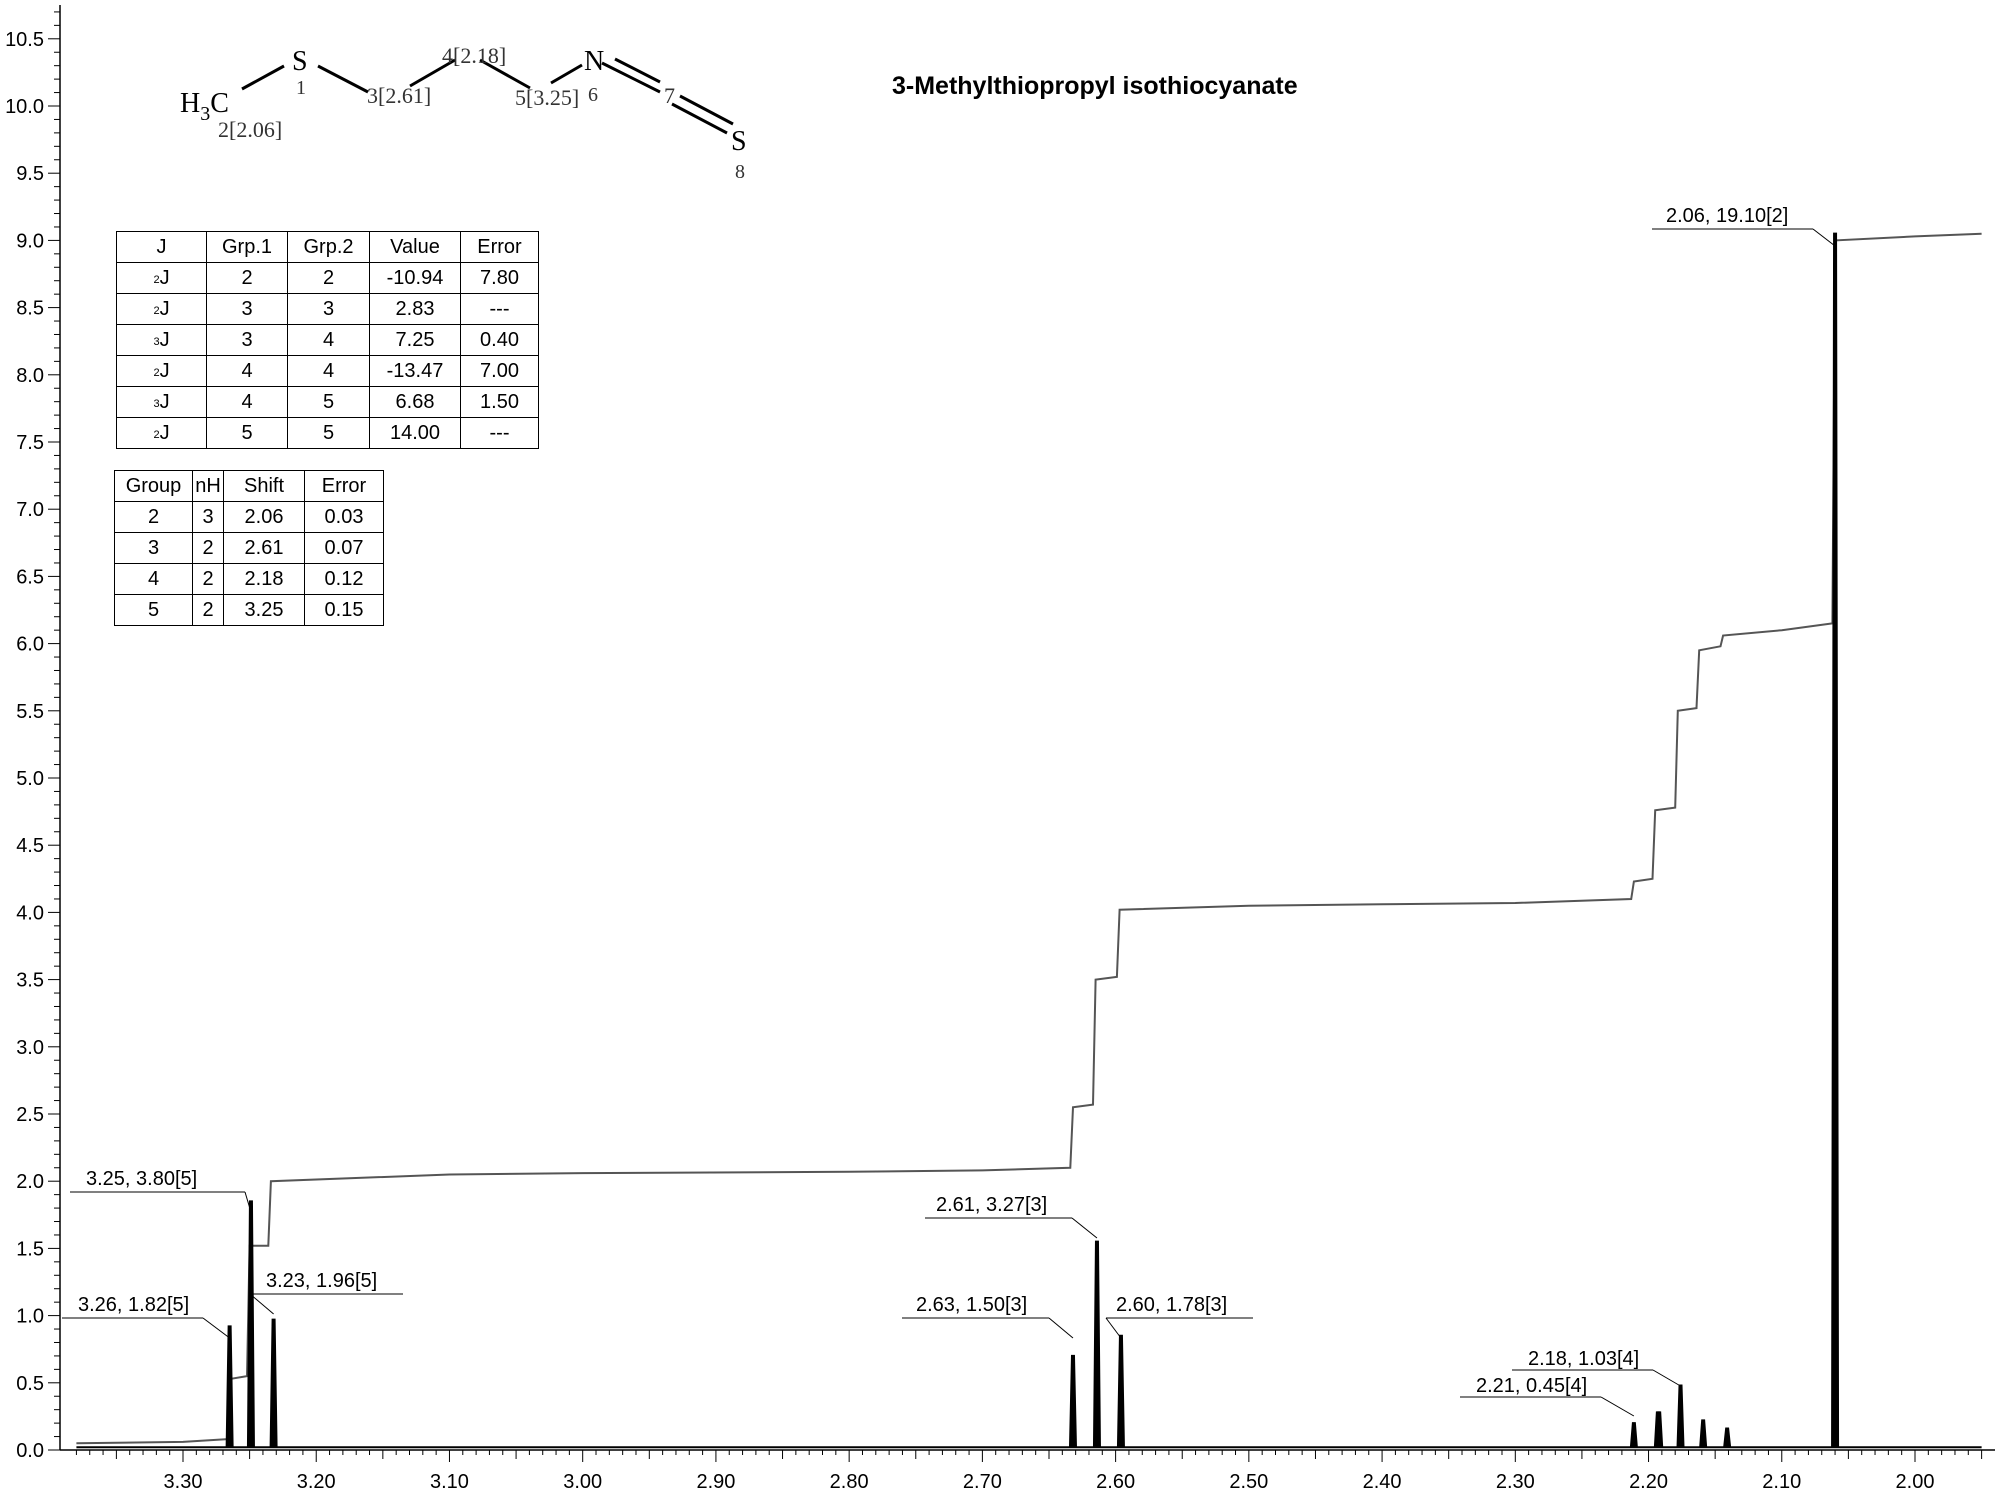  What do you see at coordinates (415, 402) in the screenshot?
I see `table-cell: 6.68` at bounding box center [415, 402].